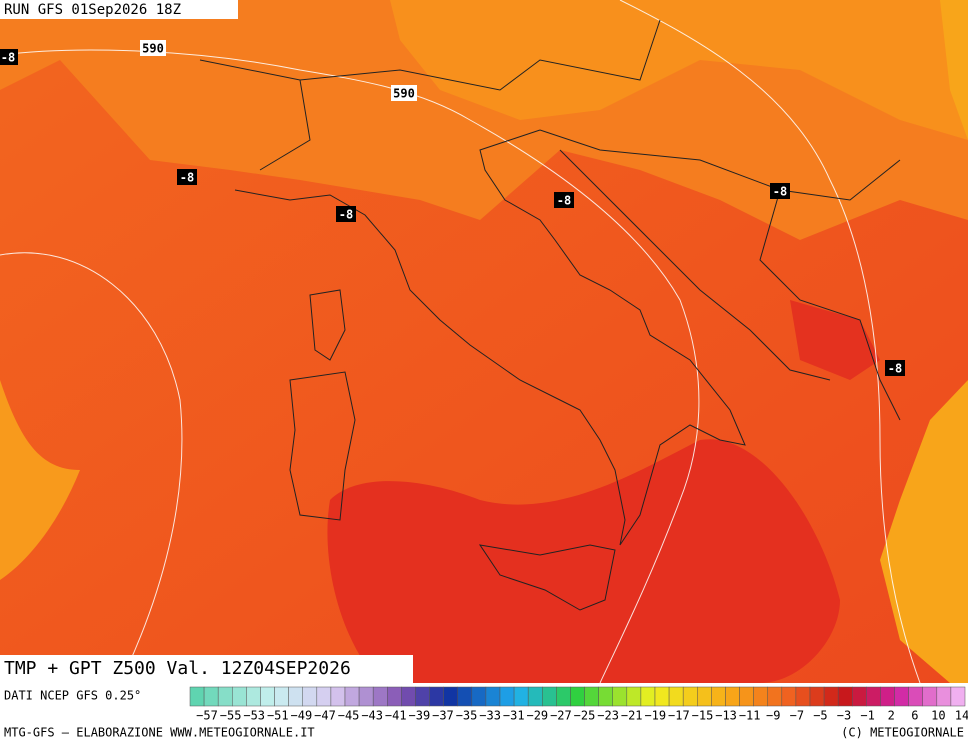  Describe the element at coordinates (891, 716) in the screenshot. I see `colorbar-label: 2` at that location.